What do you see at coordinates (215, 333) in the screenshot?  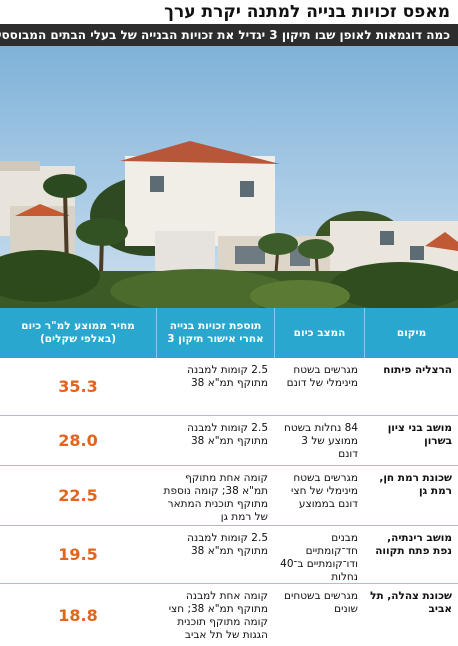 I see `header-addition: תוספת זכויות בנייה אחרי אישור תיקון 3` at bounding box center [215, 333].